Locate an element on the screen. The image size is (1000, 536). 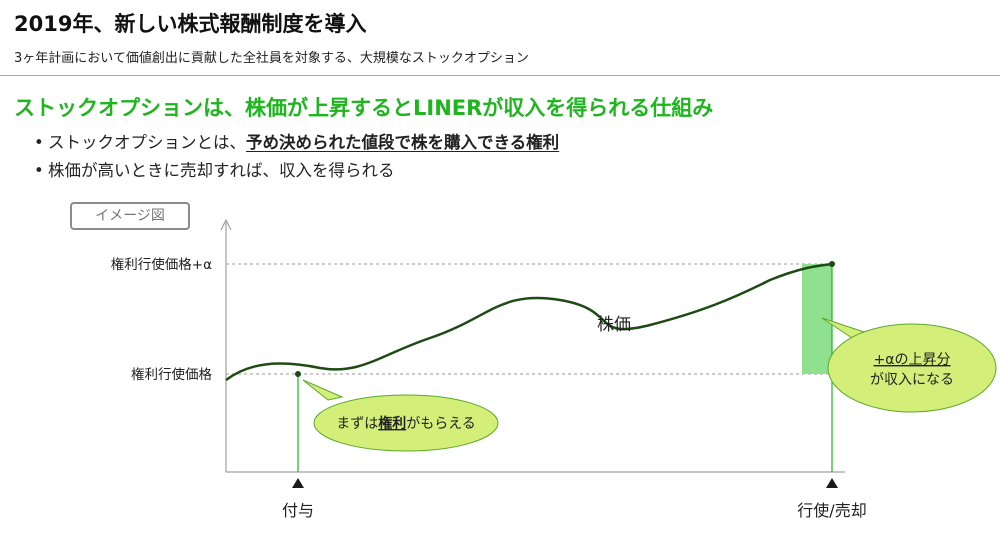
headline: ストックオプションは、株価が上昇するとLINERが収入を得られる仕組み is located at coordinates (364, 108).